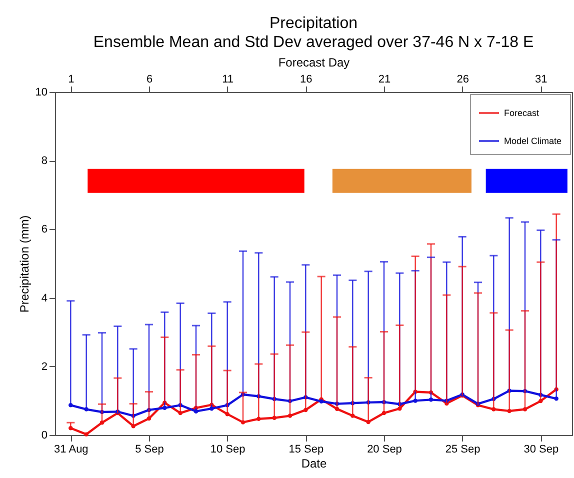 The width and height of the screenshot is (574, 478). I want to click on x2-tick-label: 11, so click(228, 80).